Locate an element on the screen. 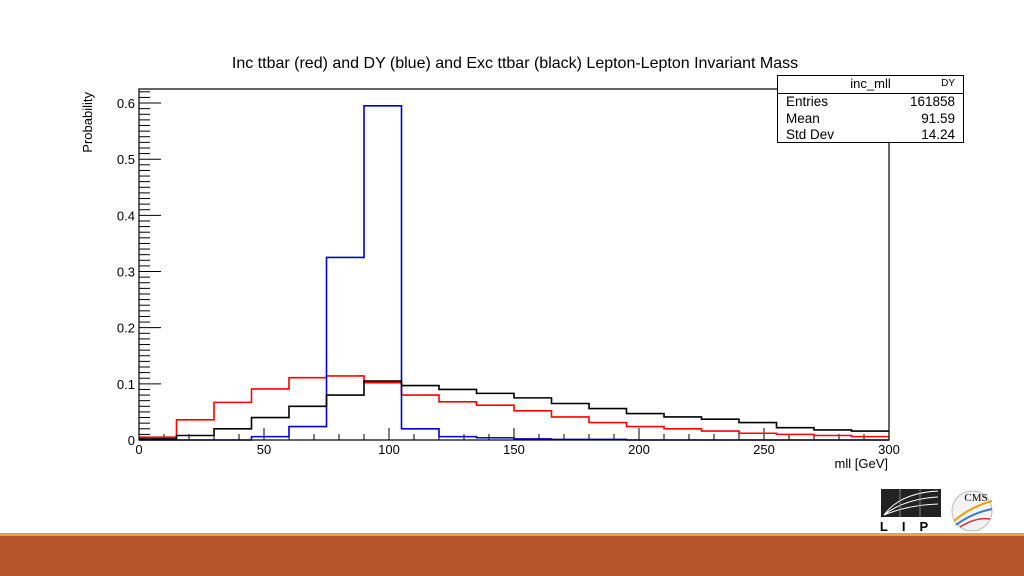 The height and width of the screenshot is (576, 1024). stats-label: Mean is located at coordinates (803, 118).